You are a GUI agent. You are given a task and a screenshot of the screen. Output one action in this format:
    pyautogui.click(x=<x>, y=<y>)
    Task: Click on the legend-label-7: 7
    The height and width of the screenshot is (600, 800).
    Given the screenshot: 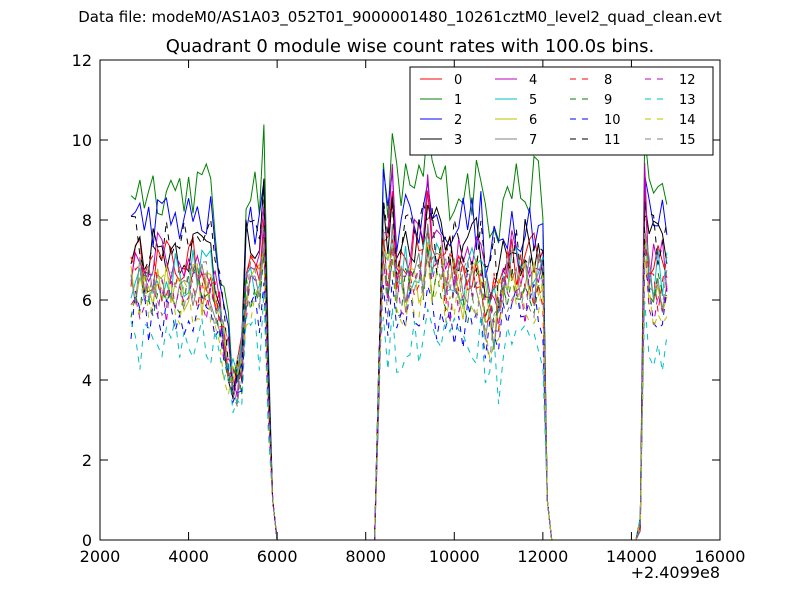 What is the action you would take?
    pyautogui.click(x=533, y=140)
    